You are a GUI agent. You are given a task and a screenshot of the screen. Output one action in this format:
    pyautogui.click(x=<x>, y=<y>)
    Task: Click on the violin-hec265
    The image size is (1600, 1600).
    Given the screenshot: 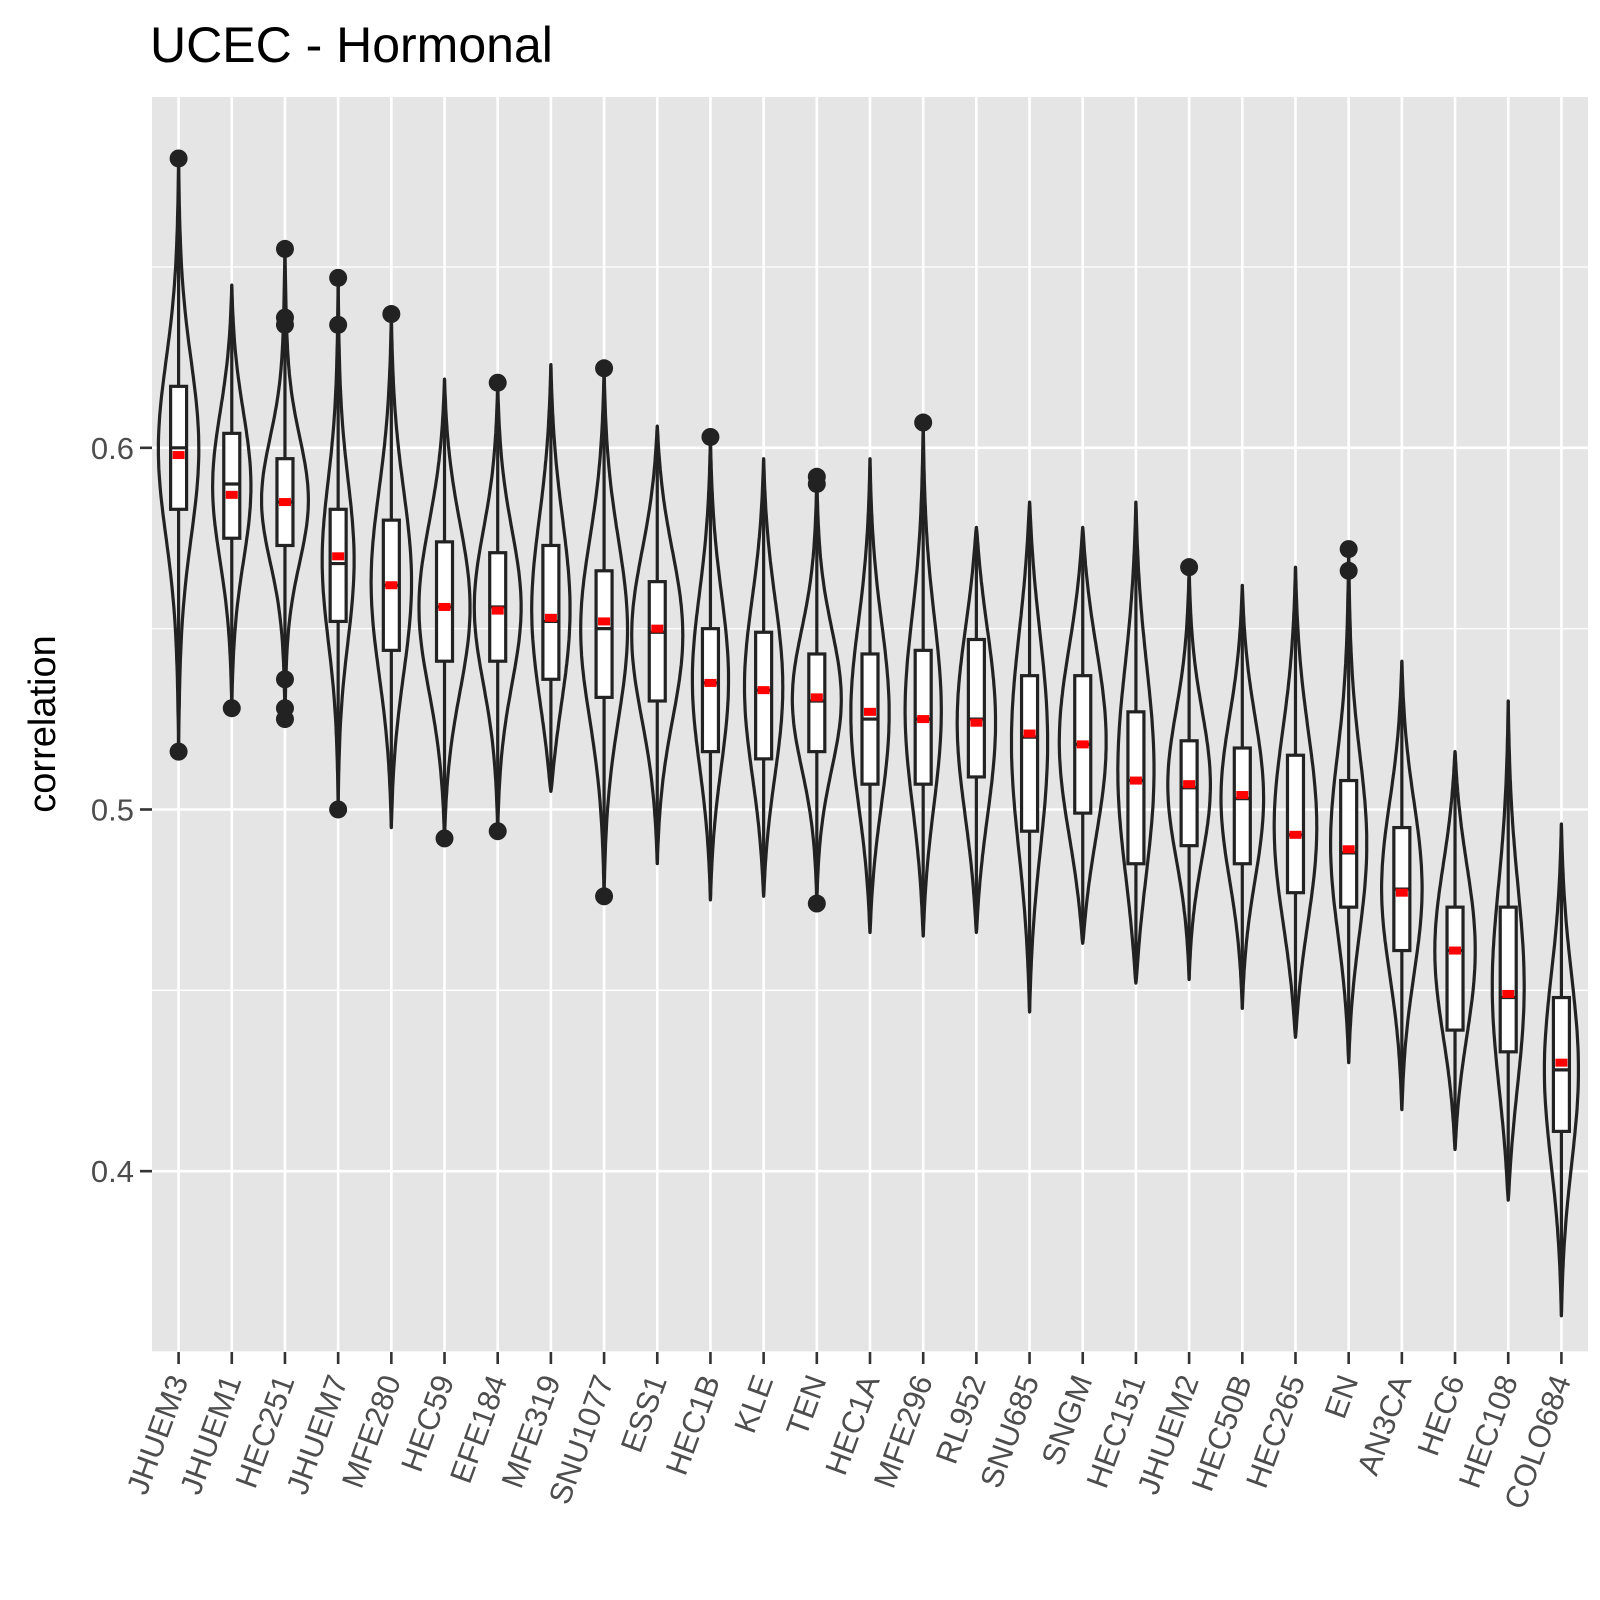 What is the action you would take?
    pyautogui.click(x=1295, y=802)
    